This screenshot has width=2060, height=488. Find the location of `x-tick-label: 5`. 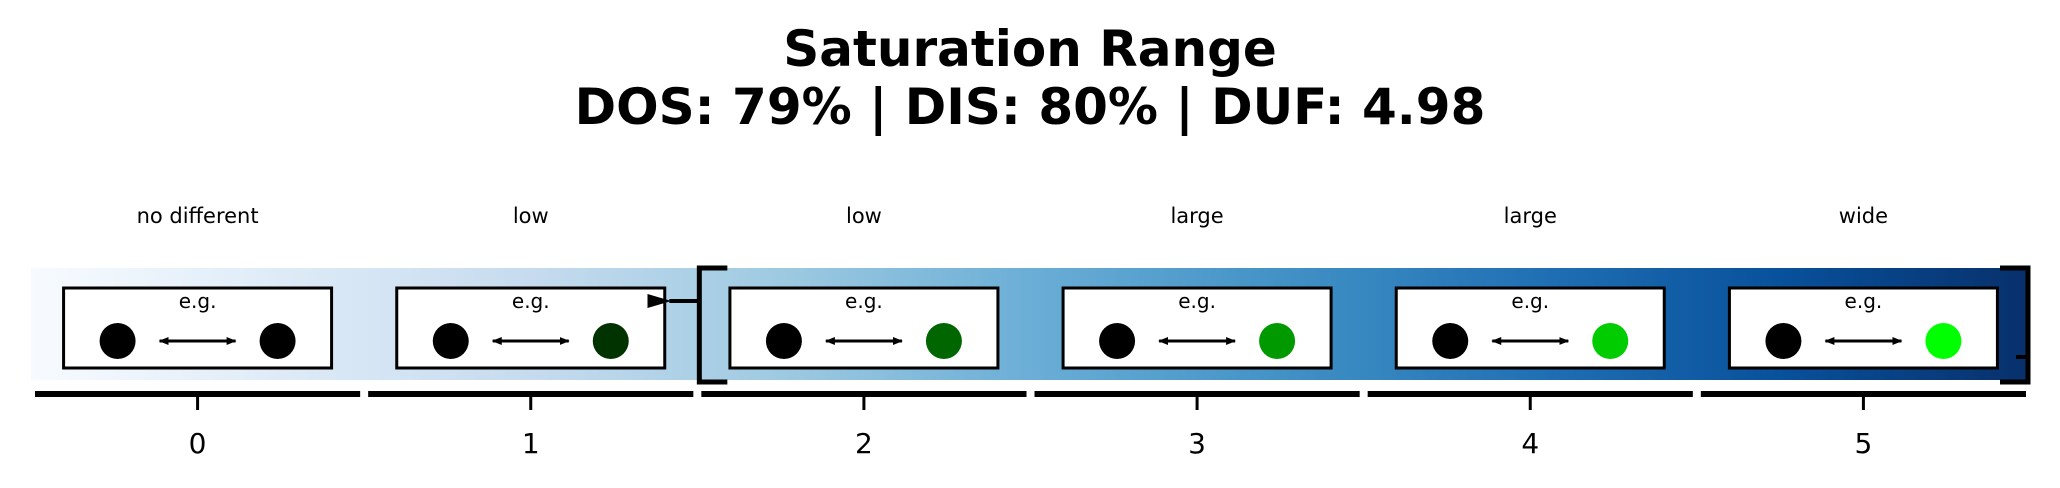

x-tick-label: 5 is located at coordinates (1864, 443).